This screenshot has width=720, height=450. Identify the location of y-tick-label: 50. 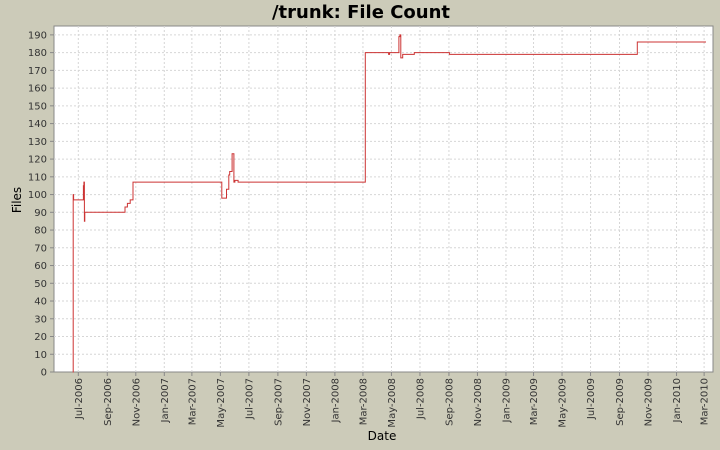
(40, 284).